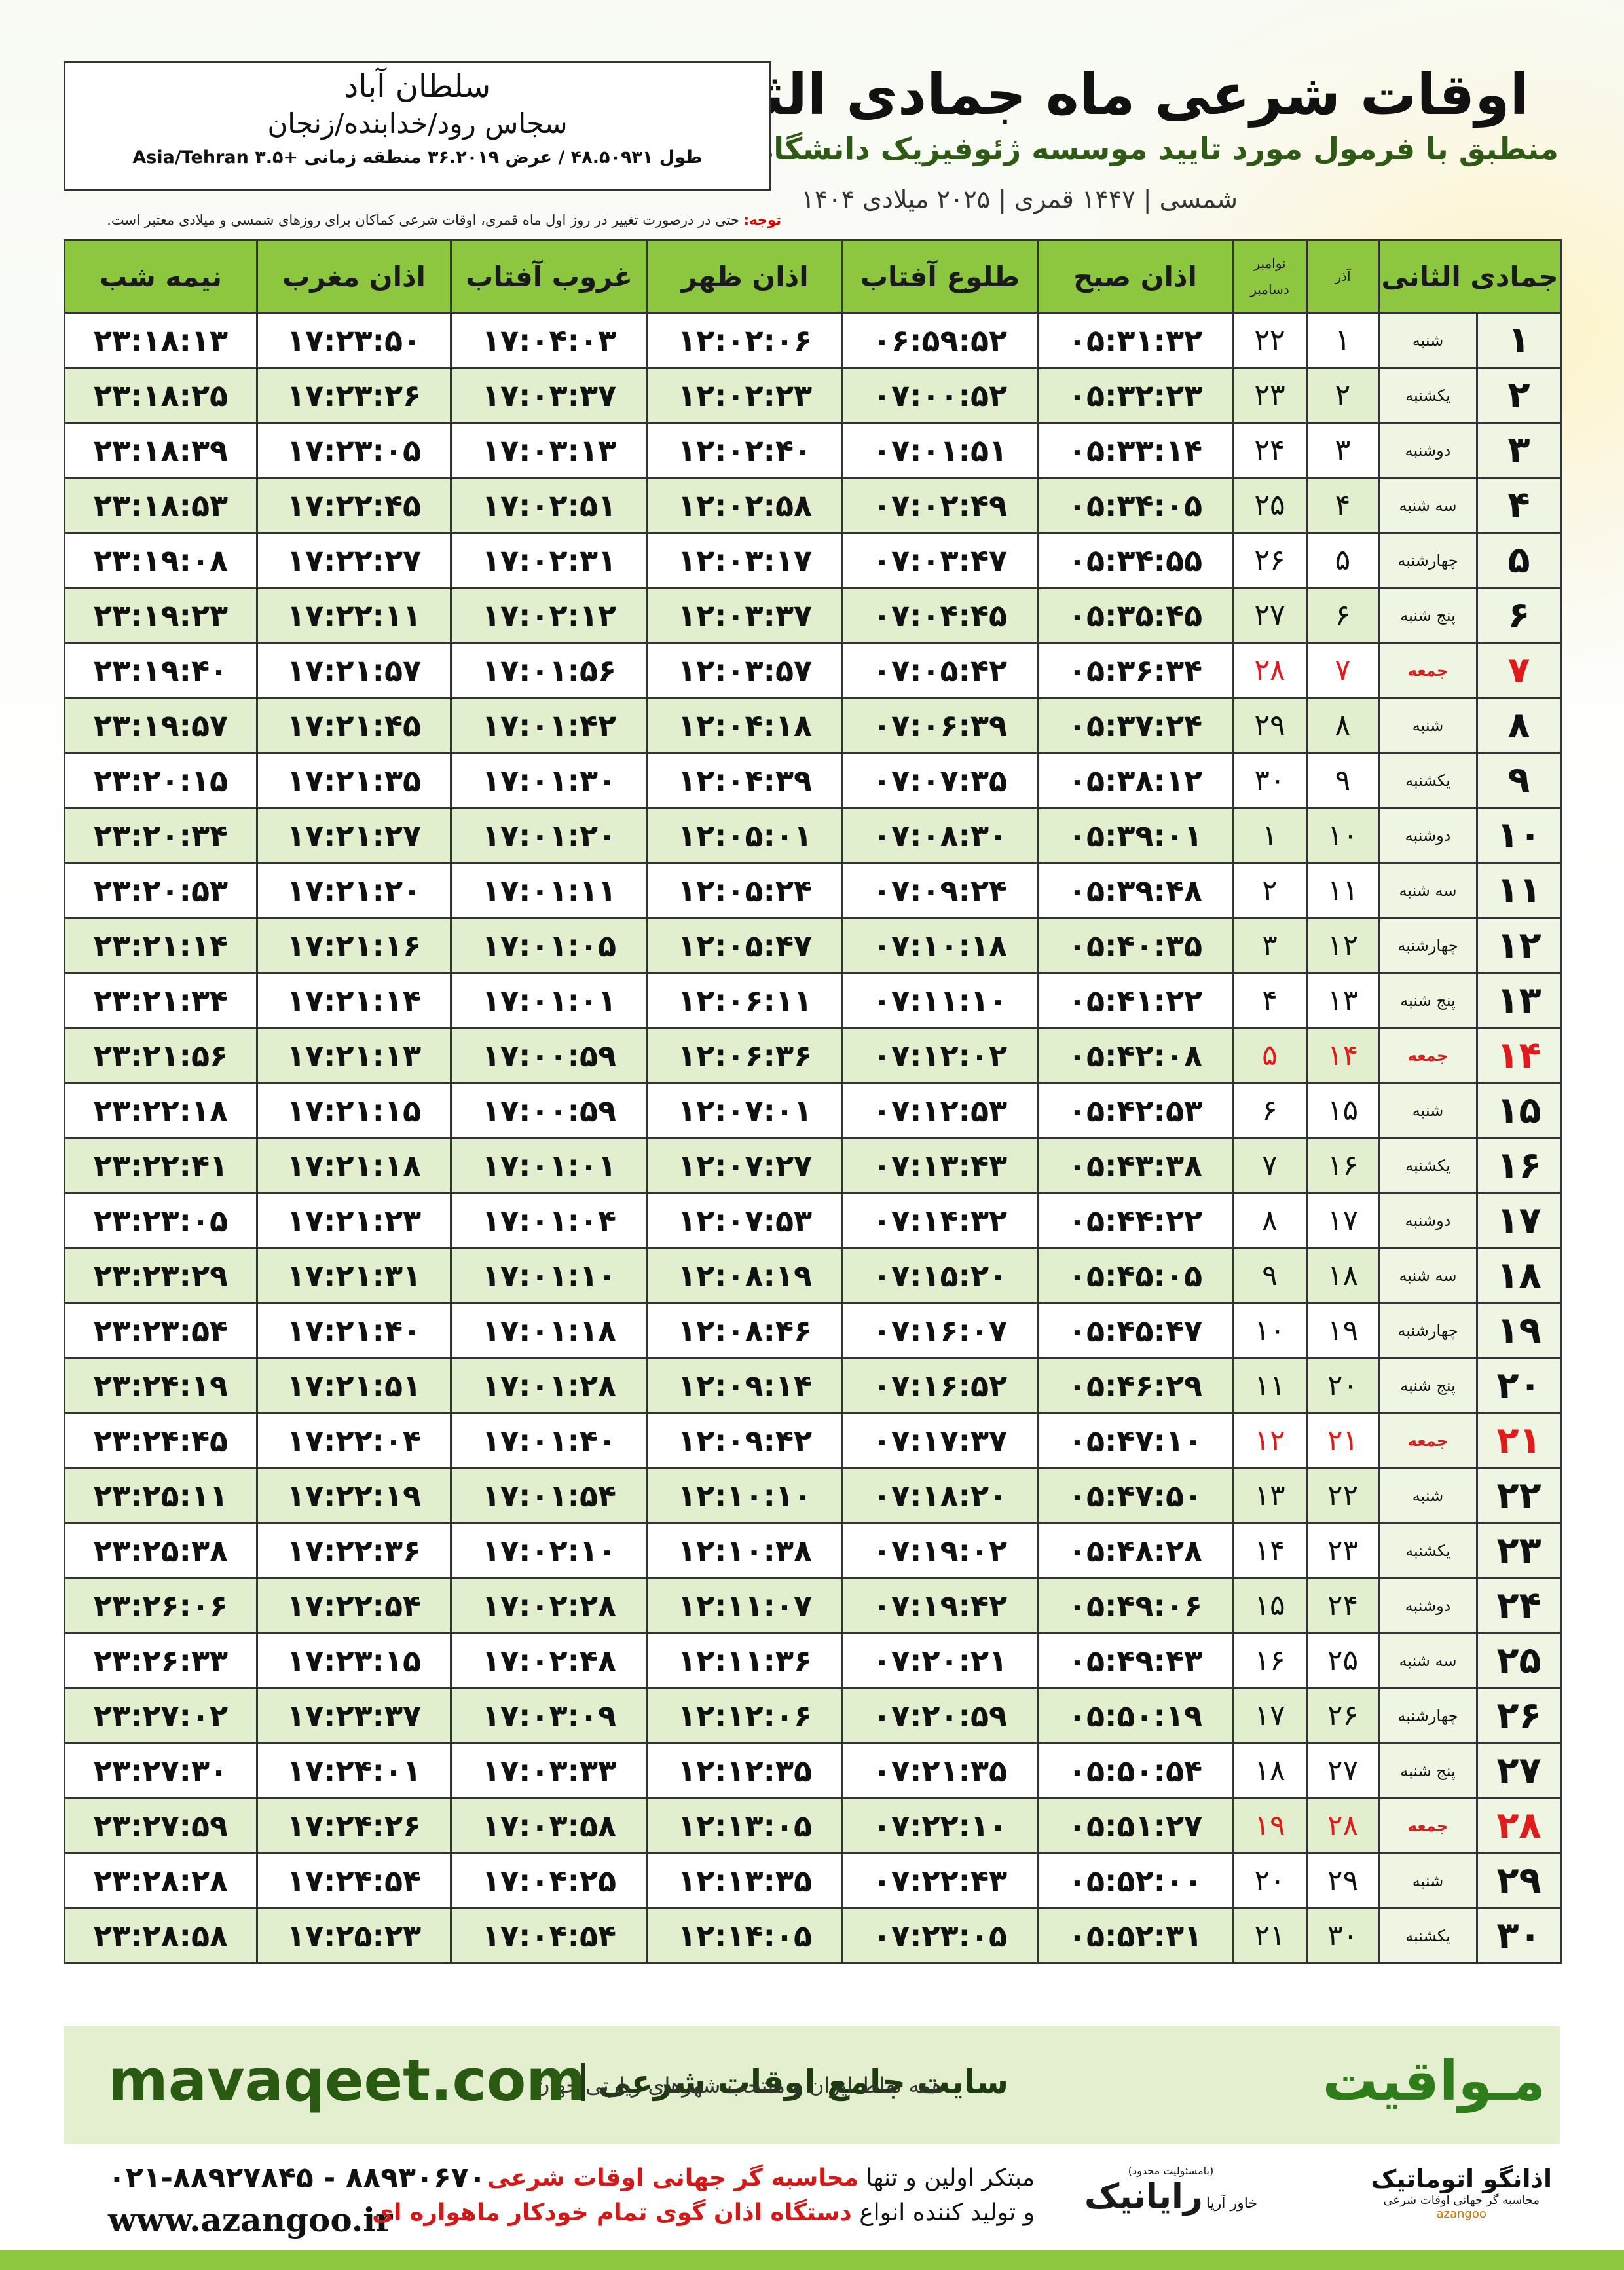 This screenshot has width=1624, height=2270. What do you see at coordinates (940, 1330) in the screenshot?
I see `time-cell: ۰۷:۱۶:۰۷` at bounding box center [940, 1330].